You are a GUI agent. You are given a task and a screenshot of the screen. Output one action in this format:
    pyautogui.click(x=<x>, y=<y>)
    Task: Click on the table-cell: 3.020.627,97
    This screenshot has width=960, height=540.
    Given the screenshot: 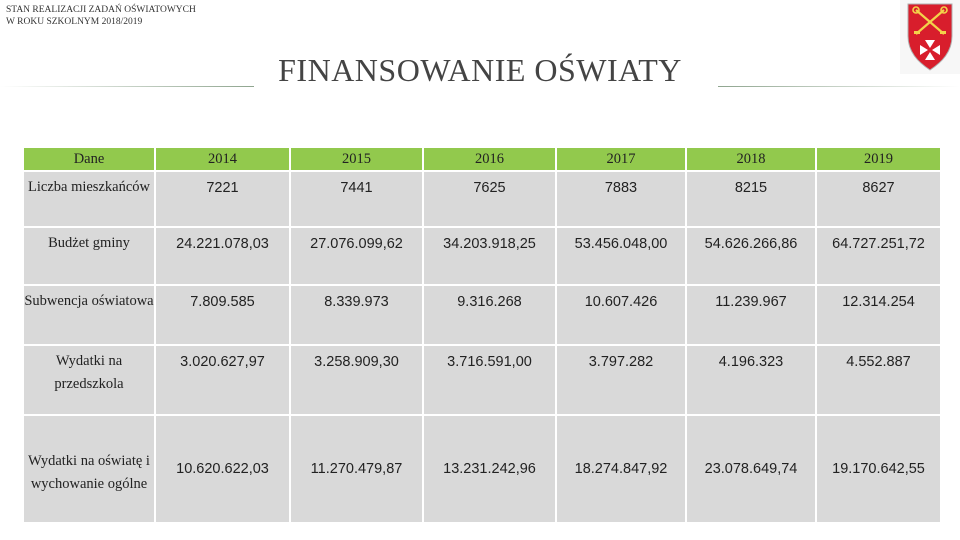 What is the action you would take?
    pyautogui.click(x=222, y=380)
    